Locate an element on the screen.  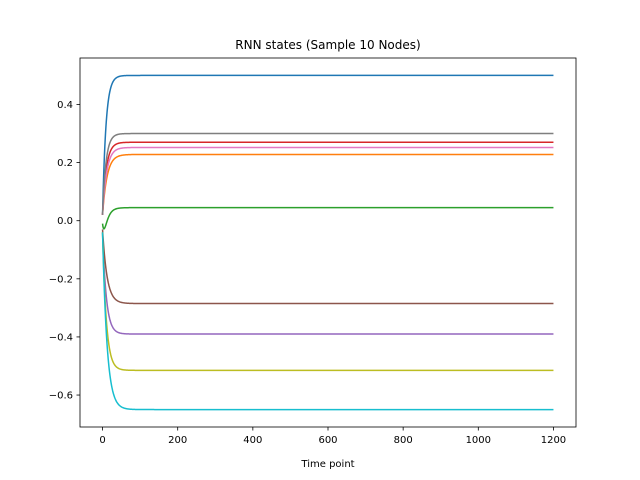
x-tick-label: 200 is located at coordinates (177, 440).